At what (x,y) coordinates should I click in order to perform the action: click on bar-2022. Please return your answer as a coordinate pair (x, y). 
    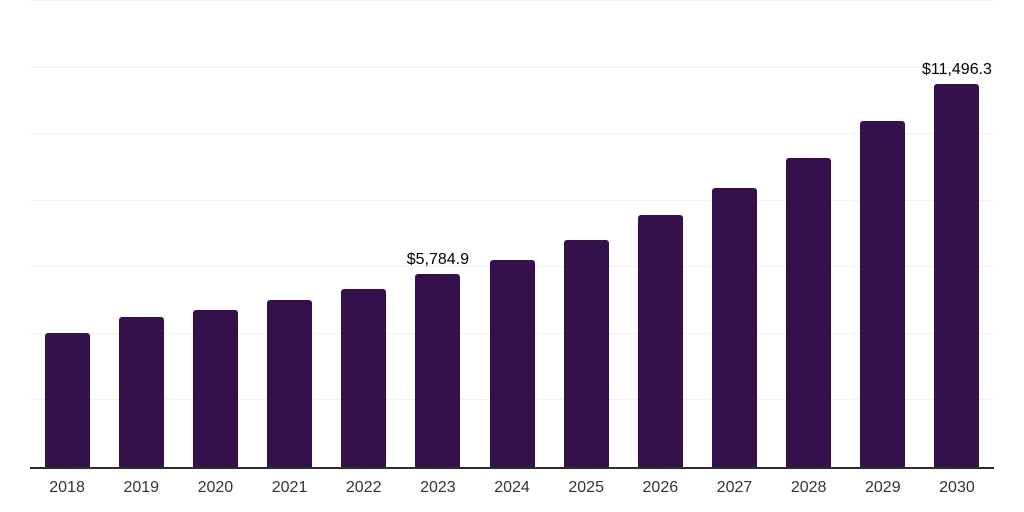
    Looking at the image, I should click on (364, 377).